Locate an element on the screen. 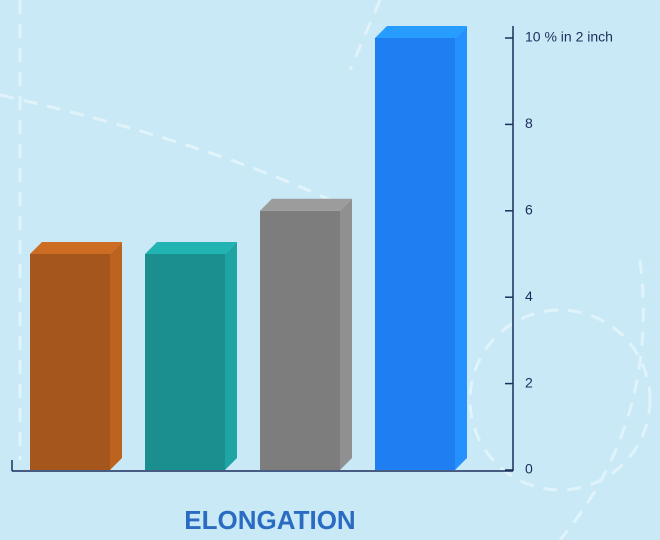 This screenshot has width=660, height=540. y-tick-label: 10 % in 2 inch is located at coordinates (569, 37).